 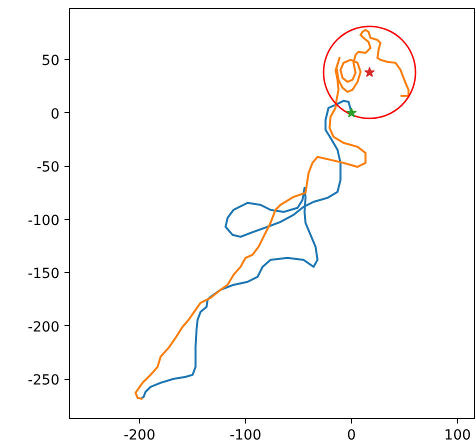 What do you see at coordinates (246, 436) in the screenshot?
I see `x-tick-label: -100` at bounding box center [246, 436].